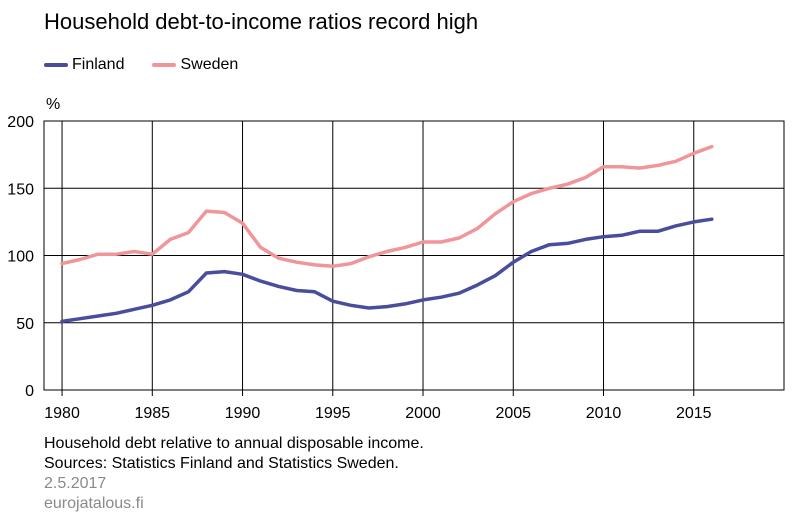  Describe the element at coordinates (94, 503) in the screenshot. I see `footer-site: eurojatalous.fi` at that location.